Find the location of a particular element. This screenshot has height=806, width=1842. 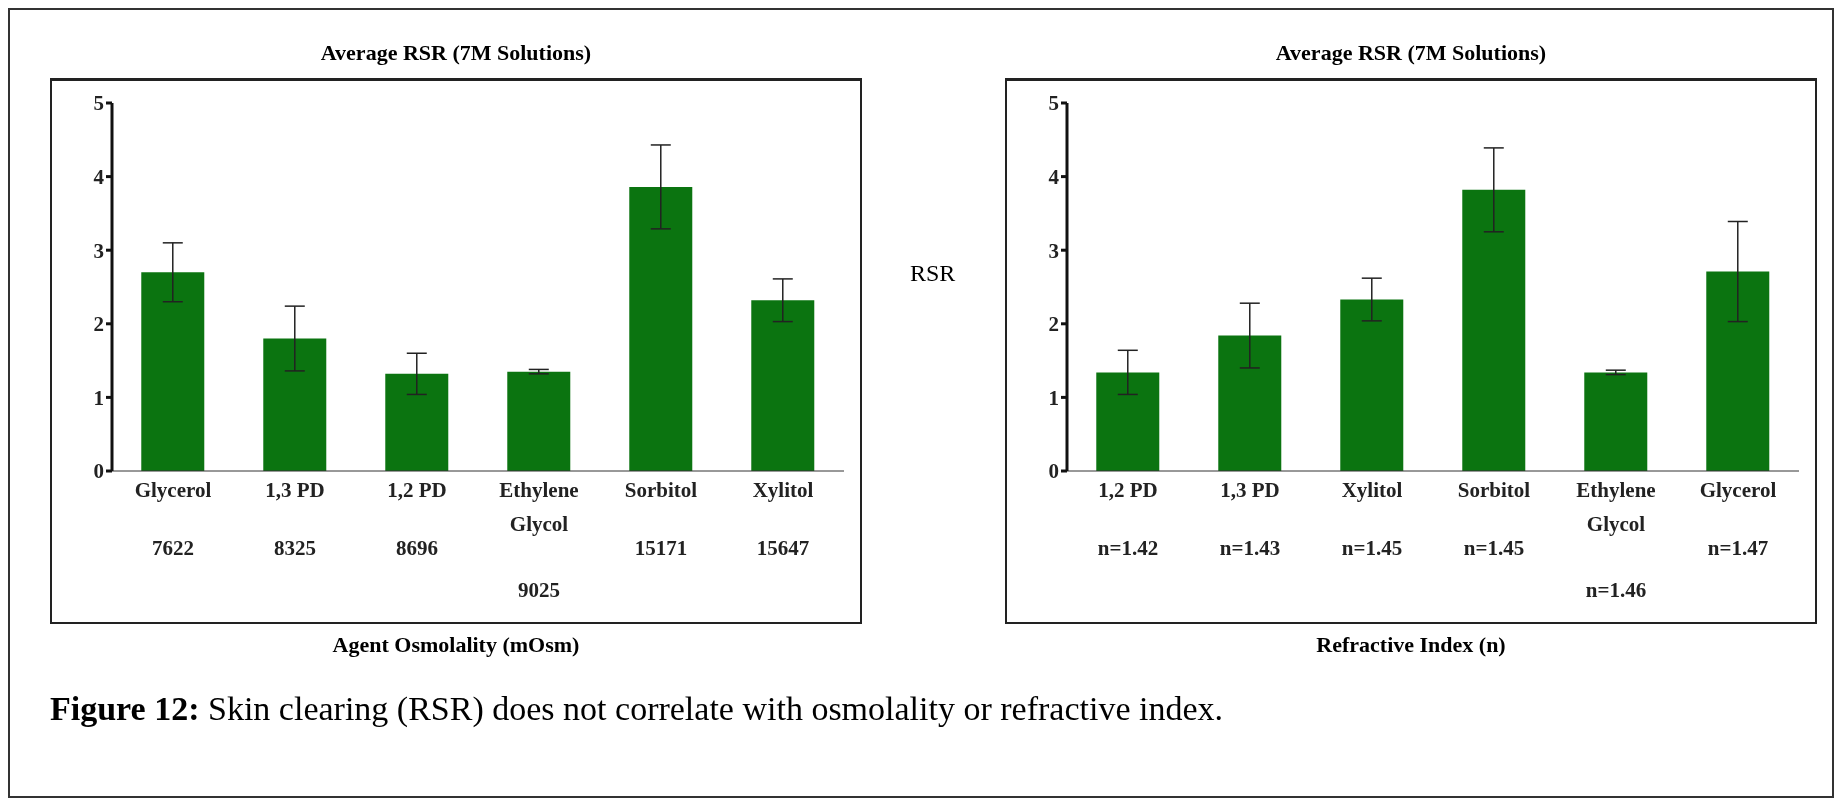

category-label: Glycerol n=1.47 is located at coordinates (1738, 519).